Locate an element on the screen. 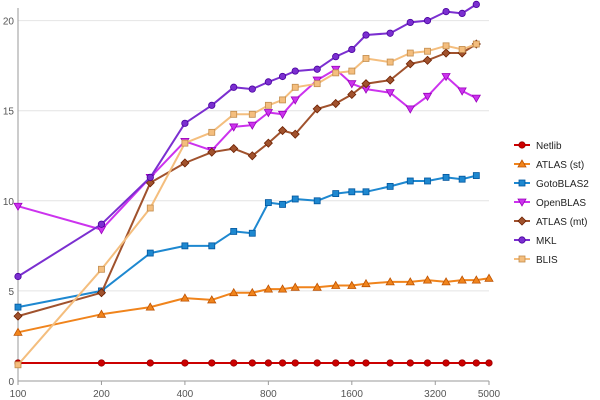 Image resolution: width=600 pixels, height=400 pixels. legend-label: OpenBLAS is located at coordinates (561, 203).